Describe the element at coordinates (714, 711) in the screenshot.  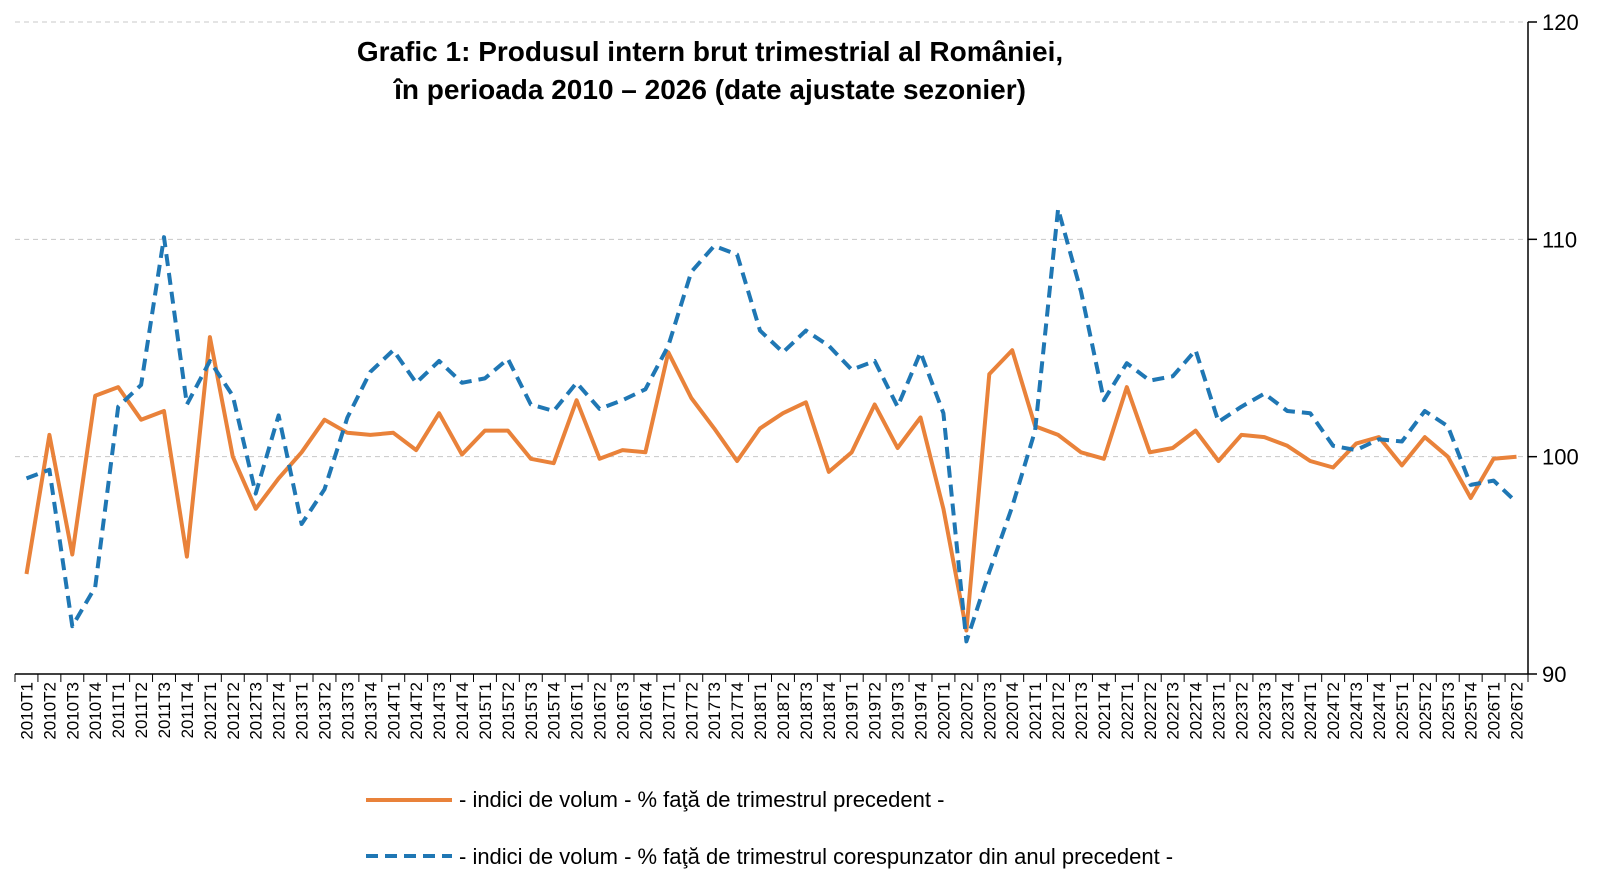
I see `x-tick-label: 2017T3` at that location.